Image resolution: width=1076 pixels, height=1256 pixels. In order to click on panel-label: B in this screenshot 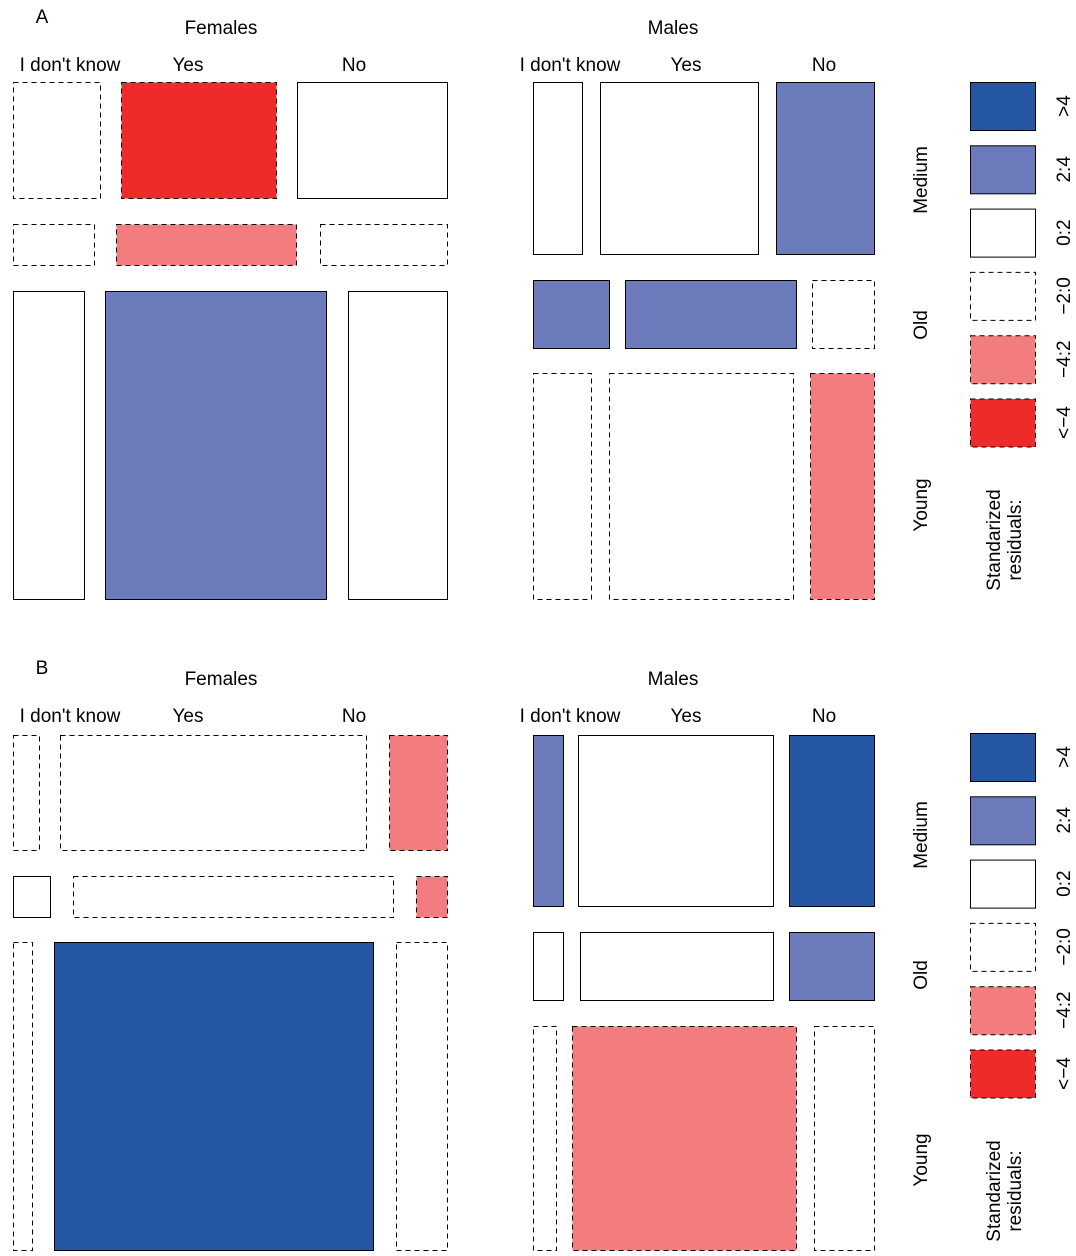, I will do `click(42, 668)`.